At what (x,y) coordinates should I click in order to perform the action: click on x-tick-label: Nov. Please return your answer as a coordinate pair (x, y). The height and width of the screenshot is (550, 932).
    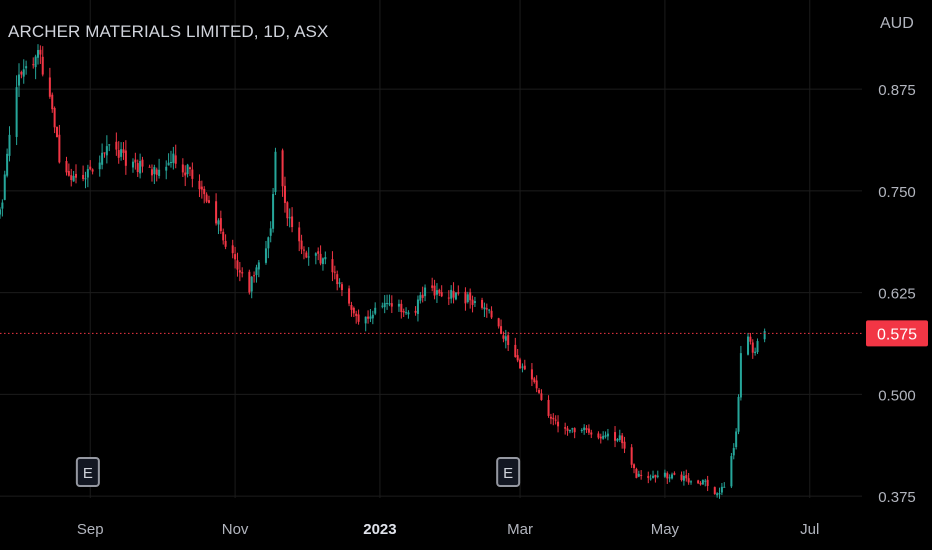
    Looking at the image, I should click on (235, 529).